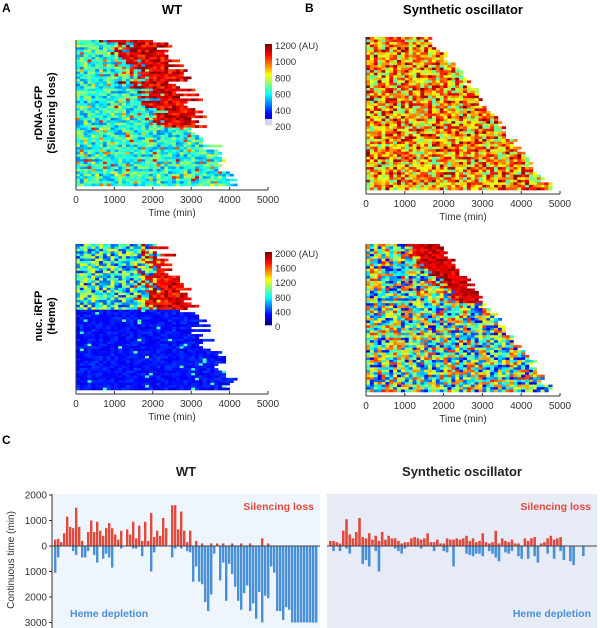  Describe the element at coordinates (268, 57) in the screenshot. I see `colorbar-swatch` at that location.